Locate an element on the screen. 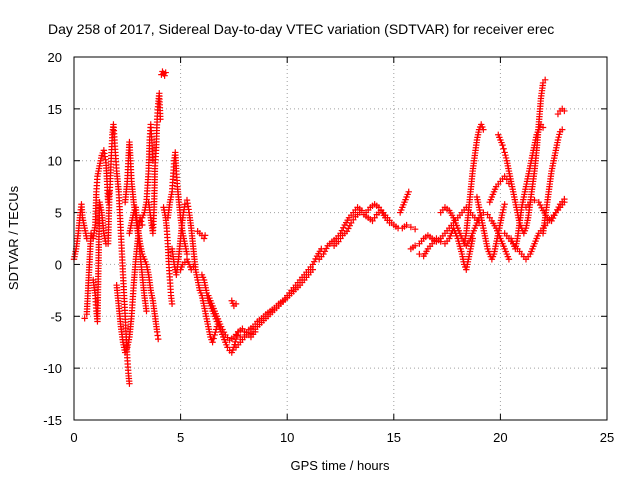 This screenshot has width=640, height=480. x-tick-label: 25 is located at coordinates (607, 437).